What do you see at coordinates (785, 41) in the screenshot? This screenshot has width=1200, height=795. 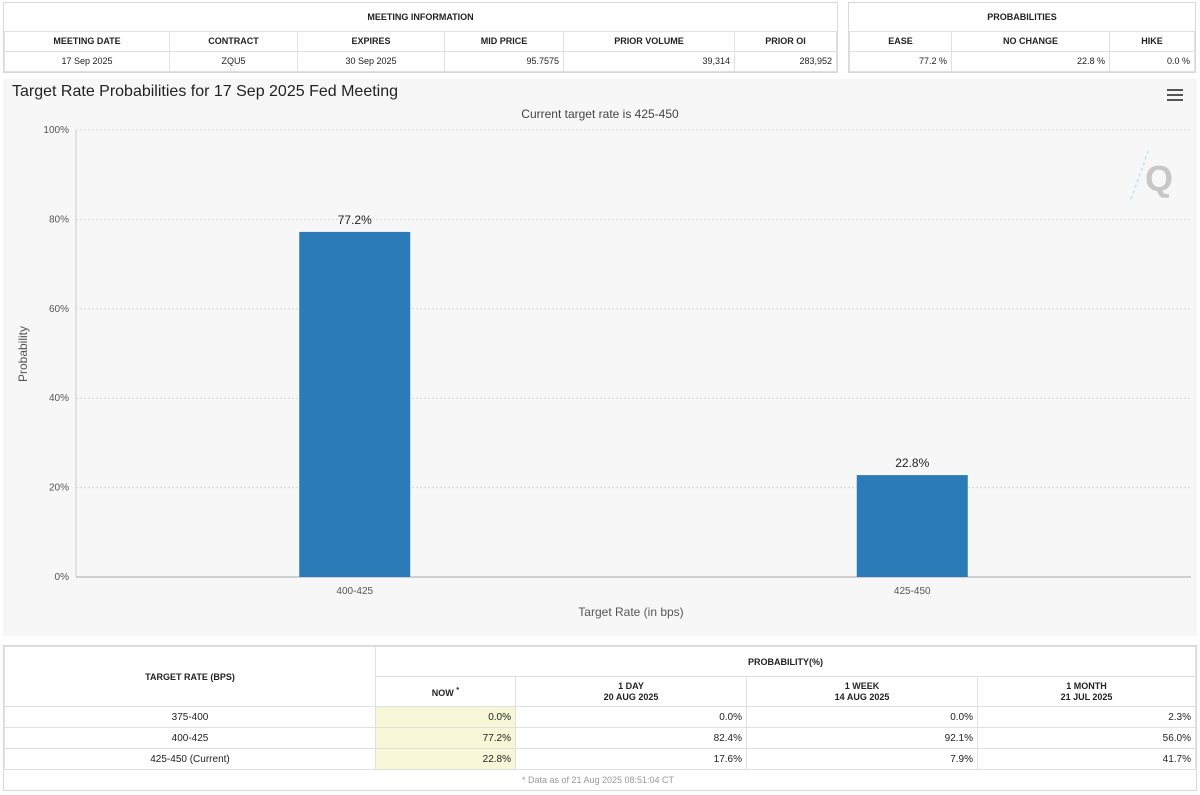 I see `header-prior-oi: PRIOR OI` at bounding box center [785, 41].